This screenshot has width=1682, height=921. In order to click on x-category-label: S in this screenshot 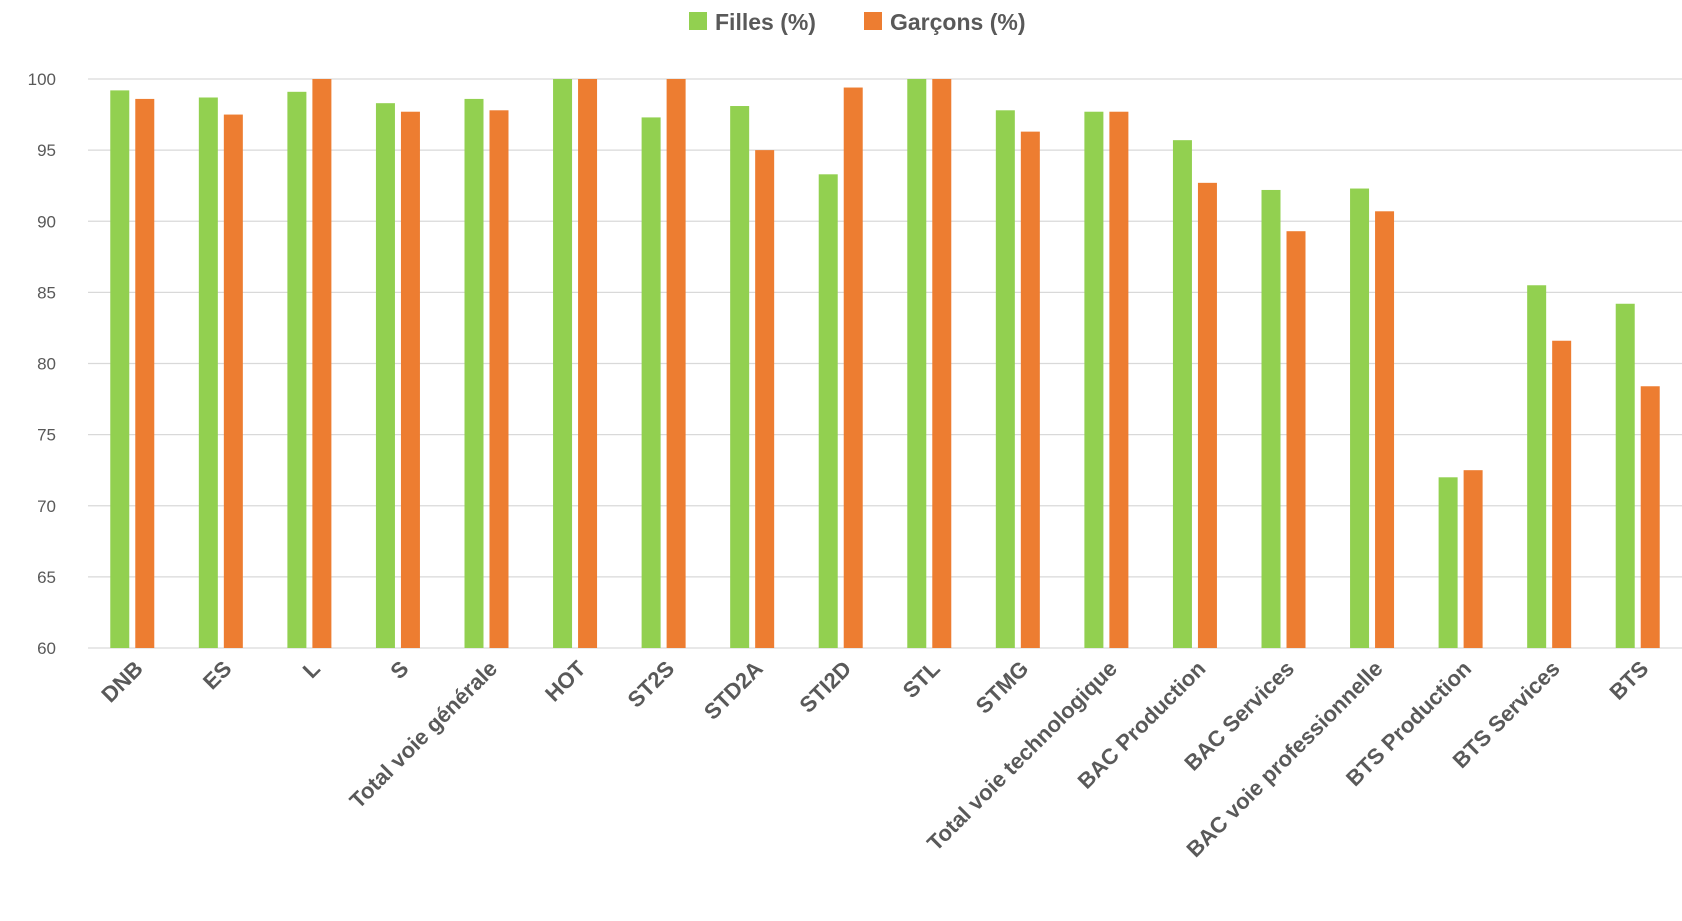, I will do `click(399, 670)`.